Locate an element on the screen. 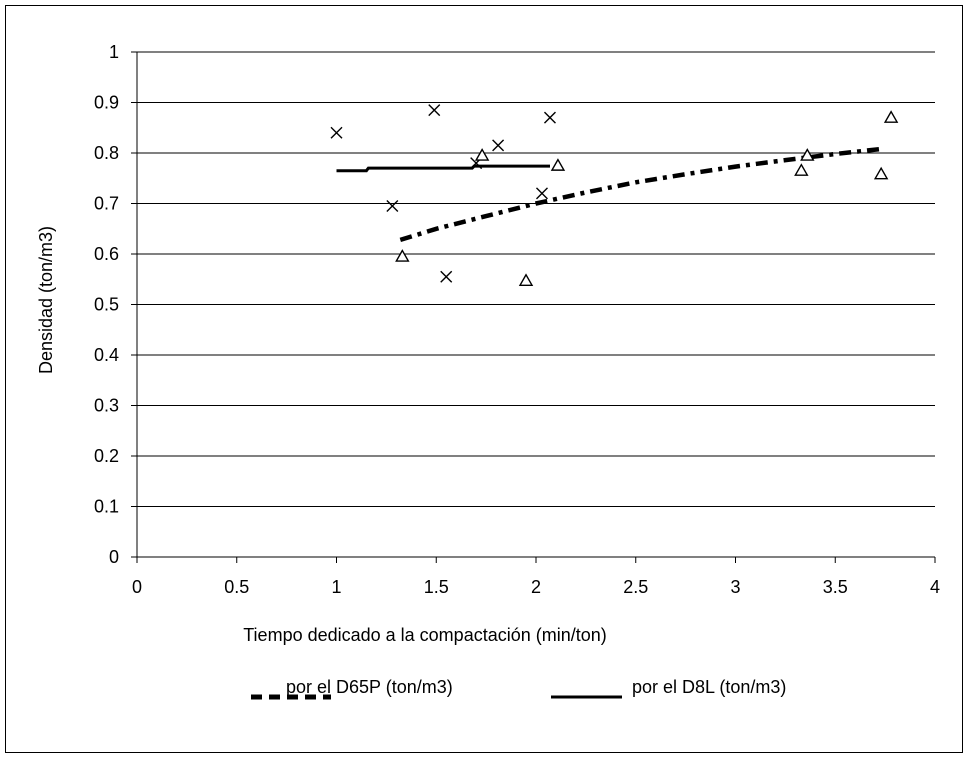 This screenshot has height=758, width=970. y-tick-label: 0.1 is located at coordinates (106, 507).